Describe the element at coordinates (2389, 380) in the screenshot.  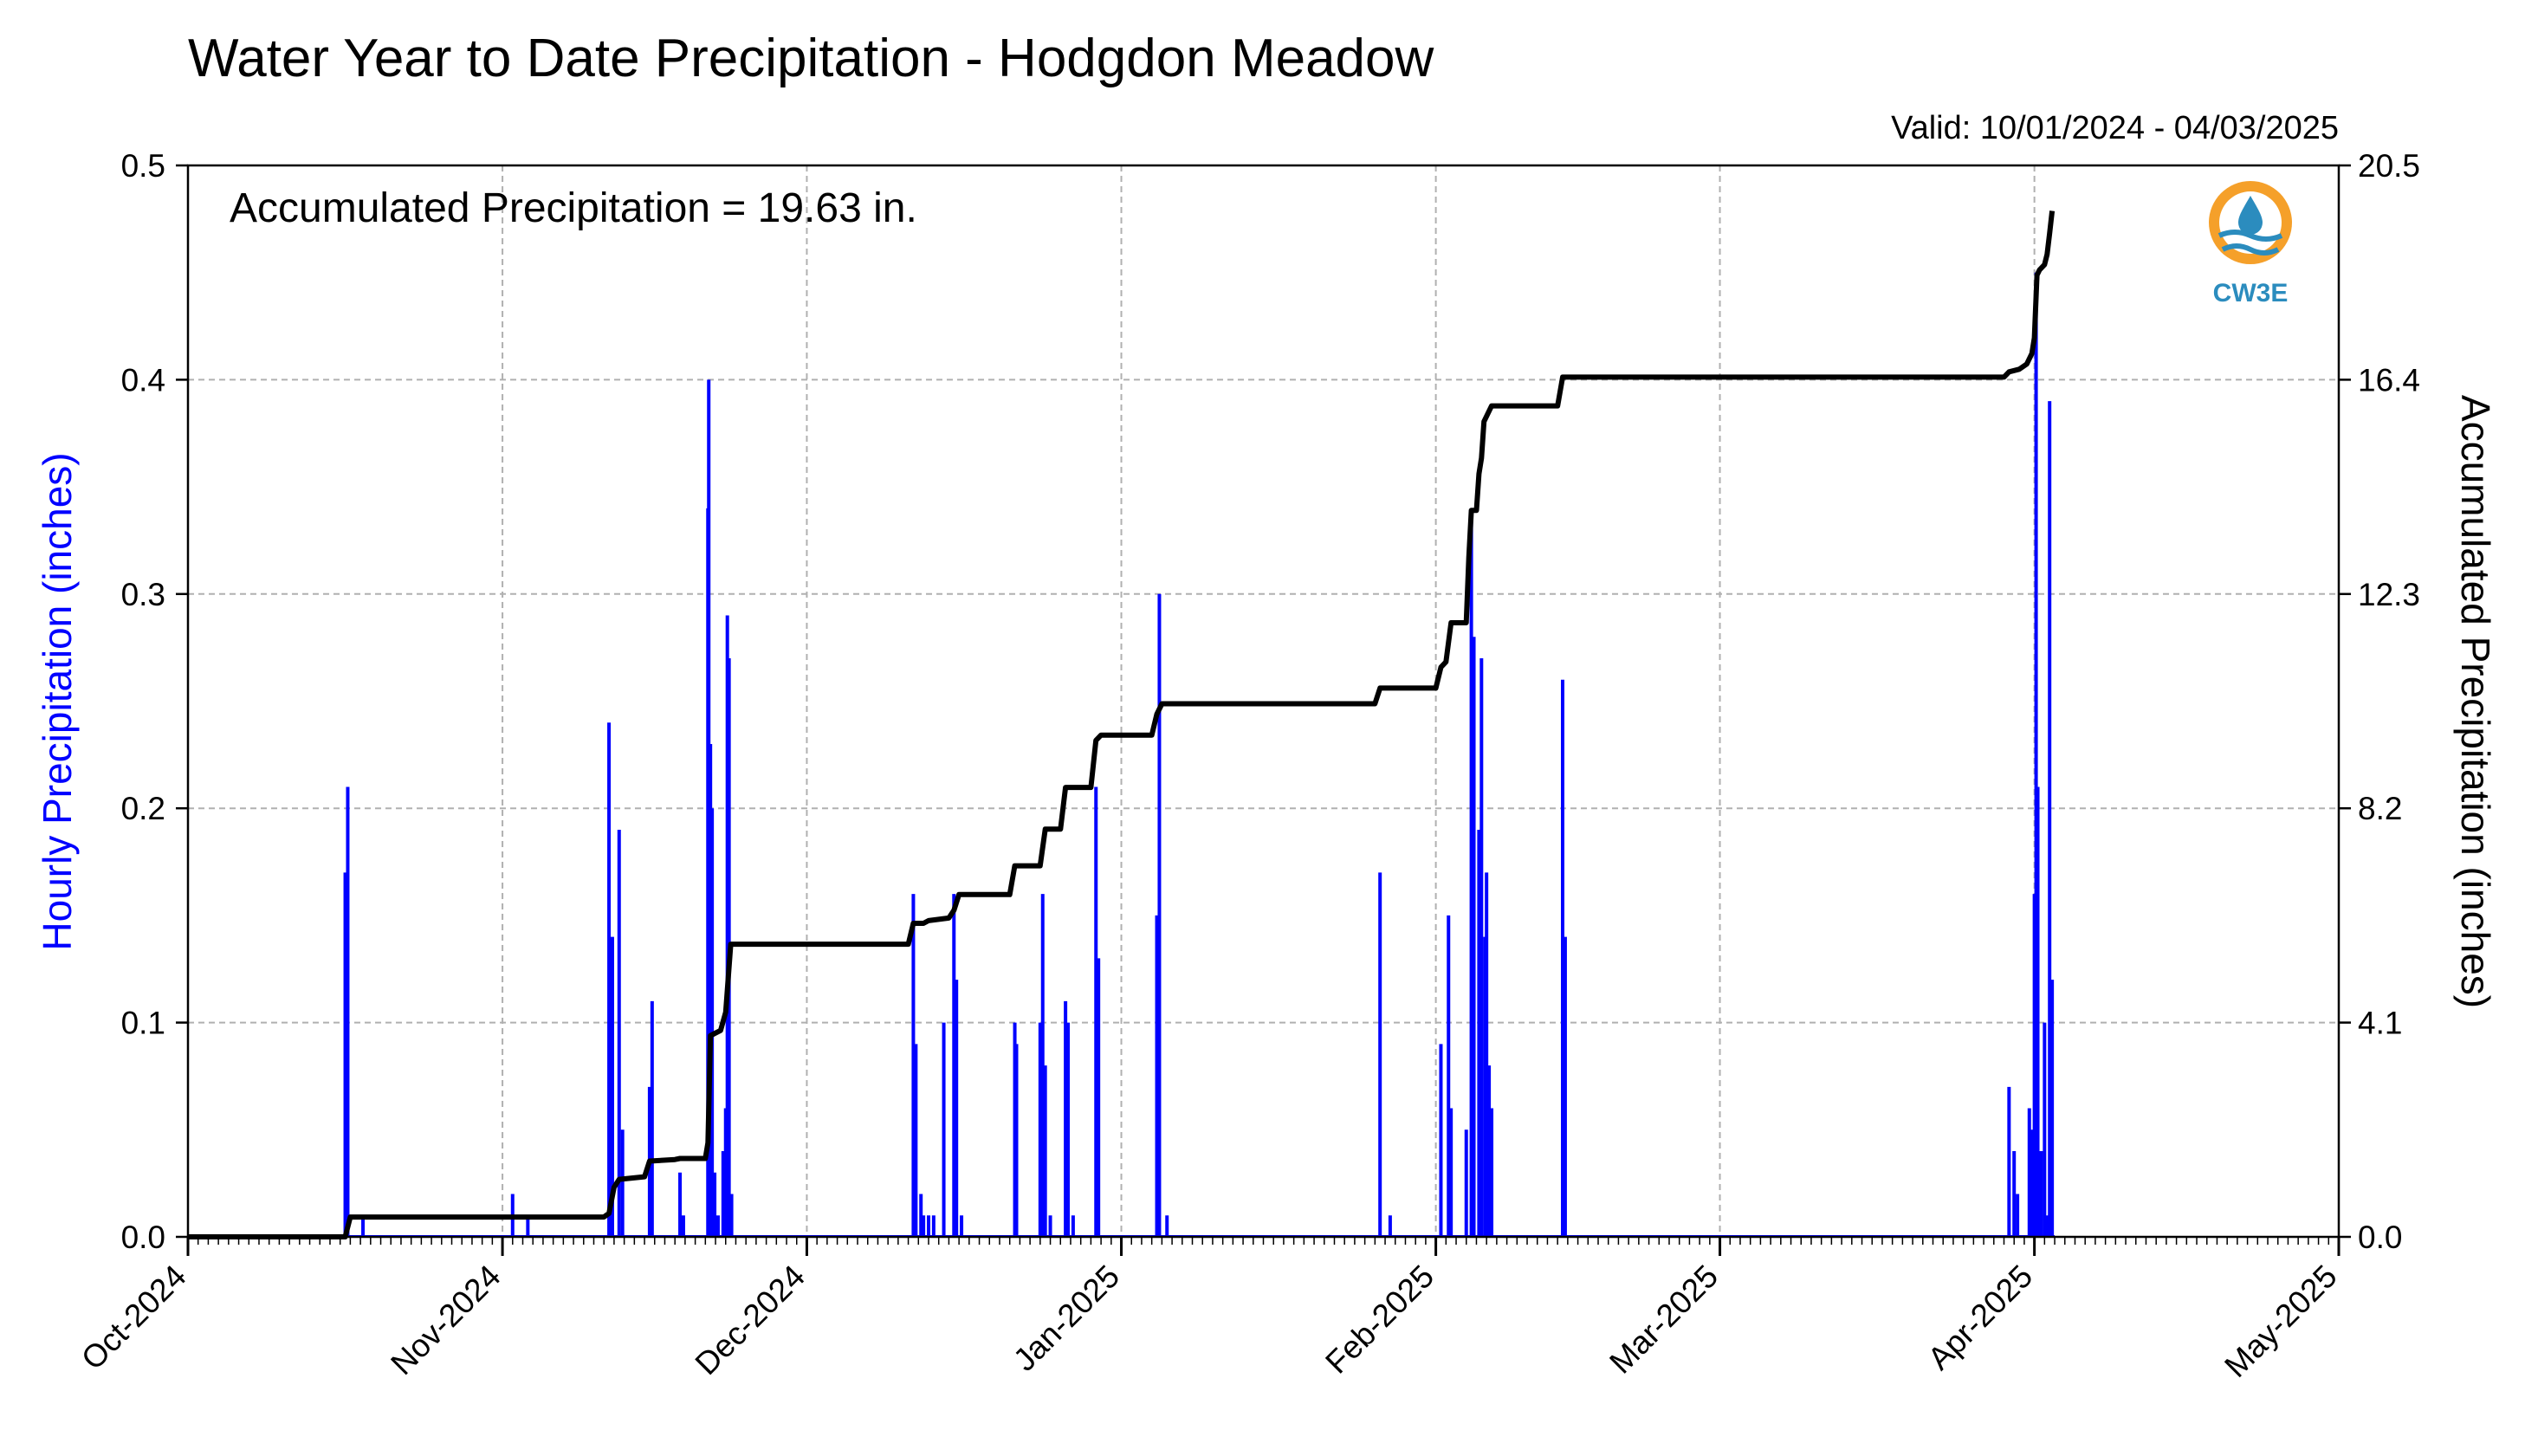
I see `y2-tick-label: 16.4` at that location.